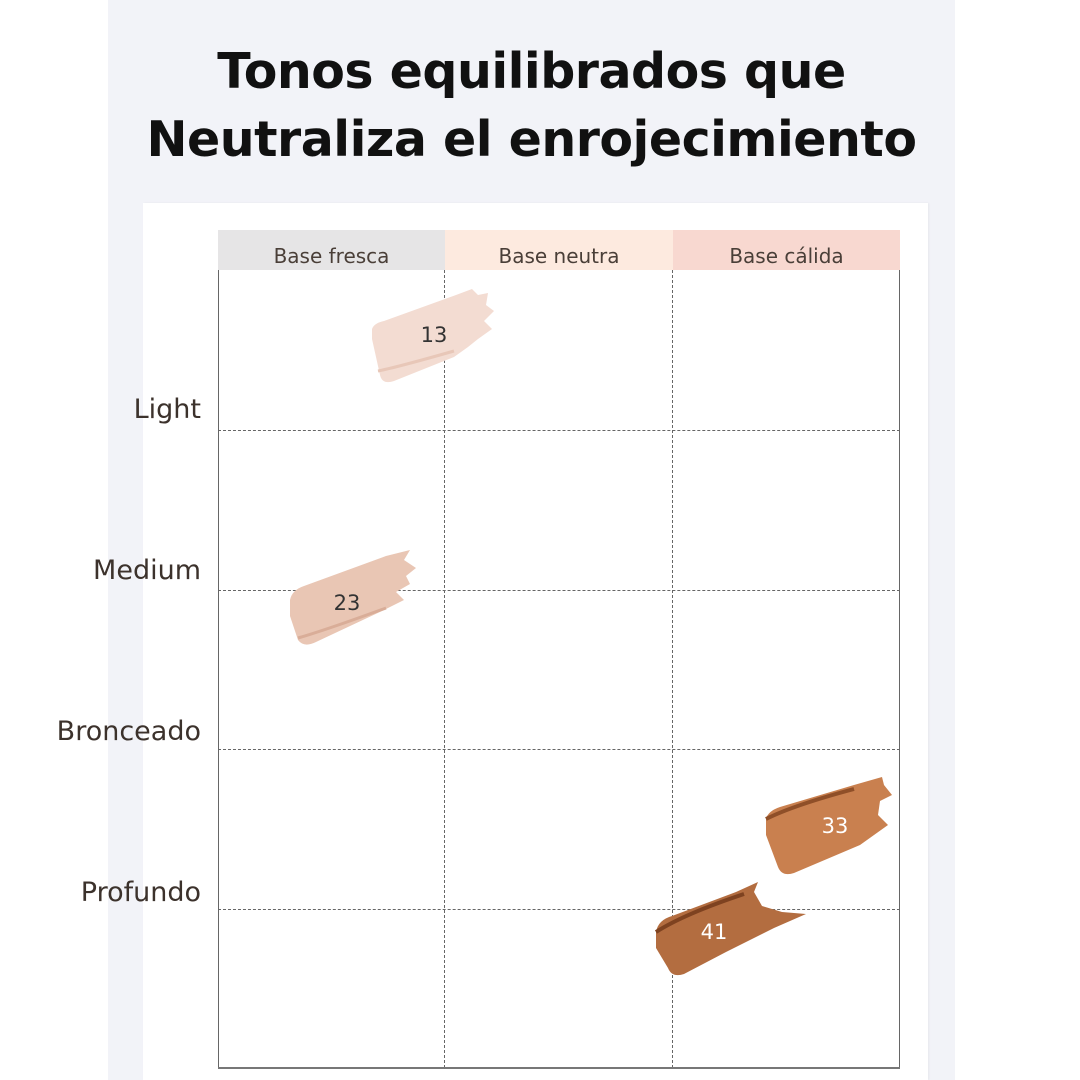 The image size is (1080, 1080). Describe the element at coordinates (347, 603) in the screenshot. I see `swatch-23-label: 23` at that location.